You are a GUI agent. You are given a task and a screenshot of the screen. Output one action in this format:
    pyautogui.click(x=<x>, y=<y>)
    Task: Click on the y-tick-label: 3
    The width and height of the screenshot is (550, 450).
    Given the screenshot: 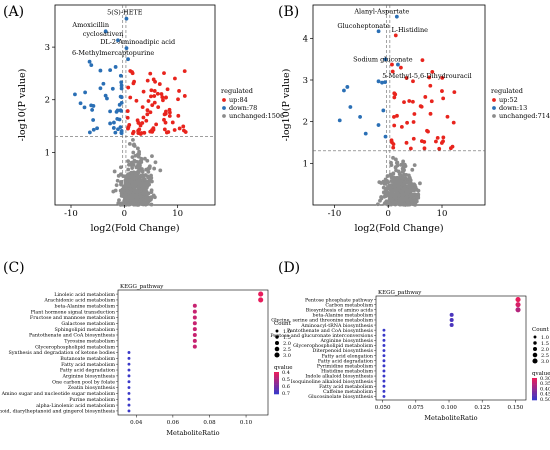 What is the action you would take?
    pyautogui.click(x=305, y=81)
    